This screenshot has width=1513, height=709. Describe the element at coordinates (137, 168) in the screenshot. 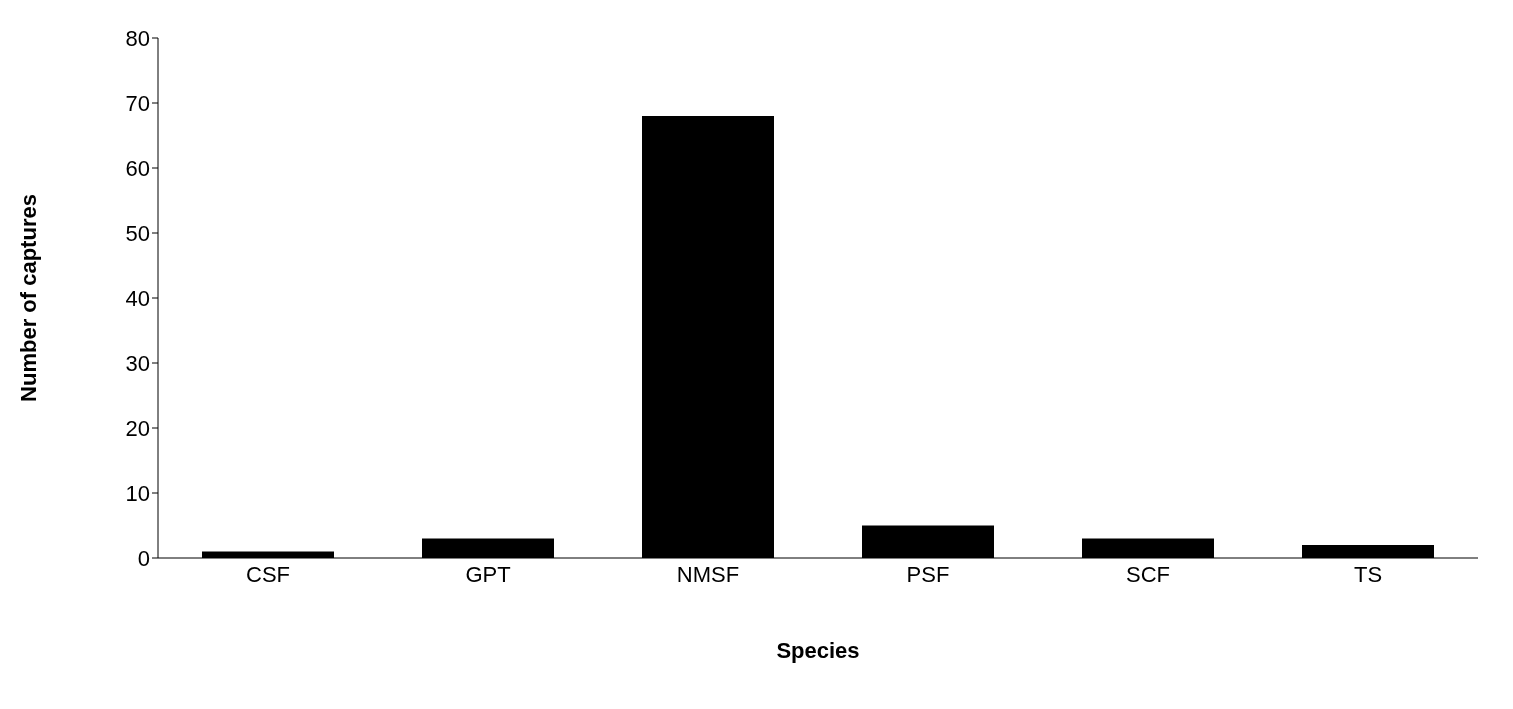

I see `y-tick-label: 60` at that location.